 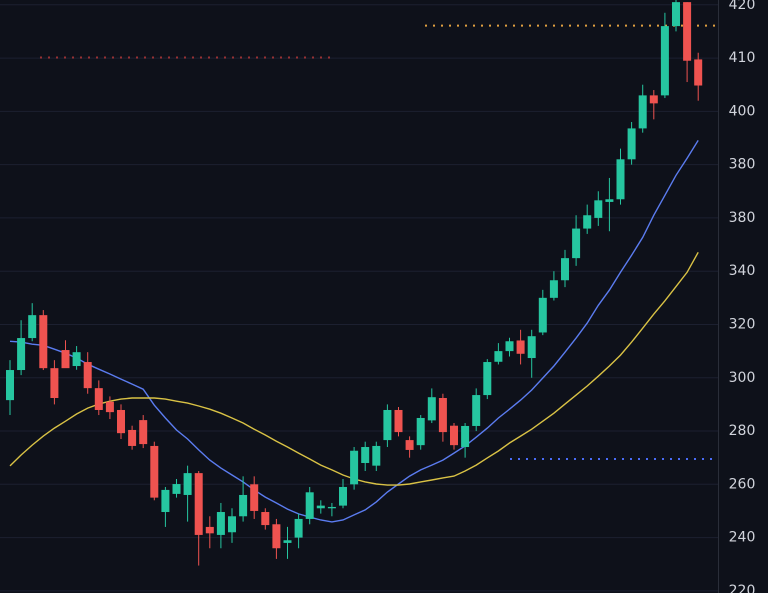 What do you see at coordinates (742, 296) in the screenshot?
I see `y-axis: 220 240 260 280 300 320 340 380 380 400 410 420` at bounding box center [742, 296].